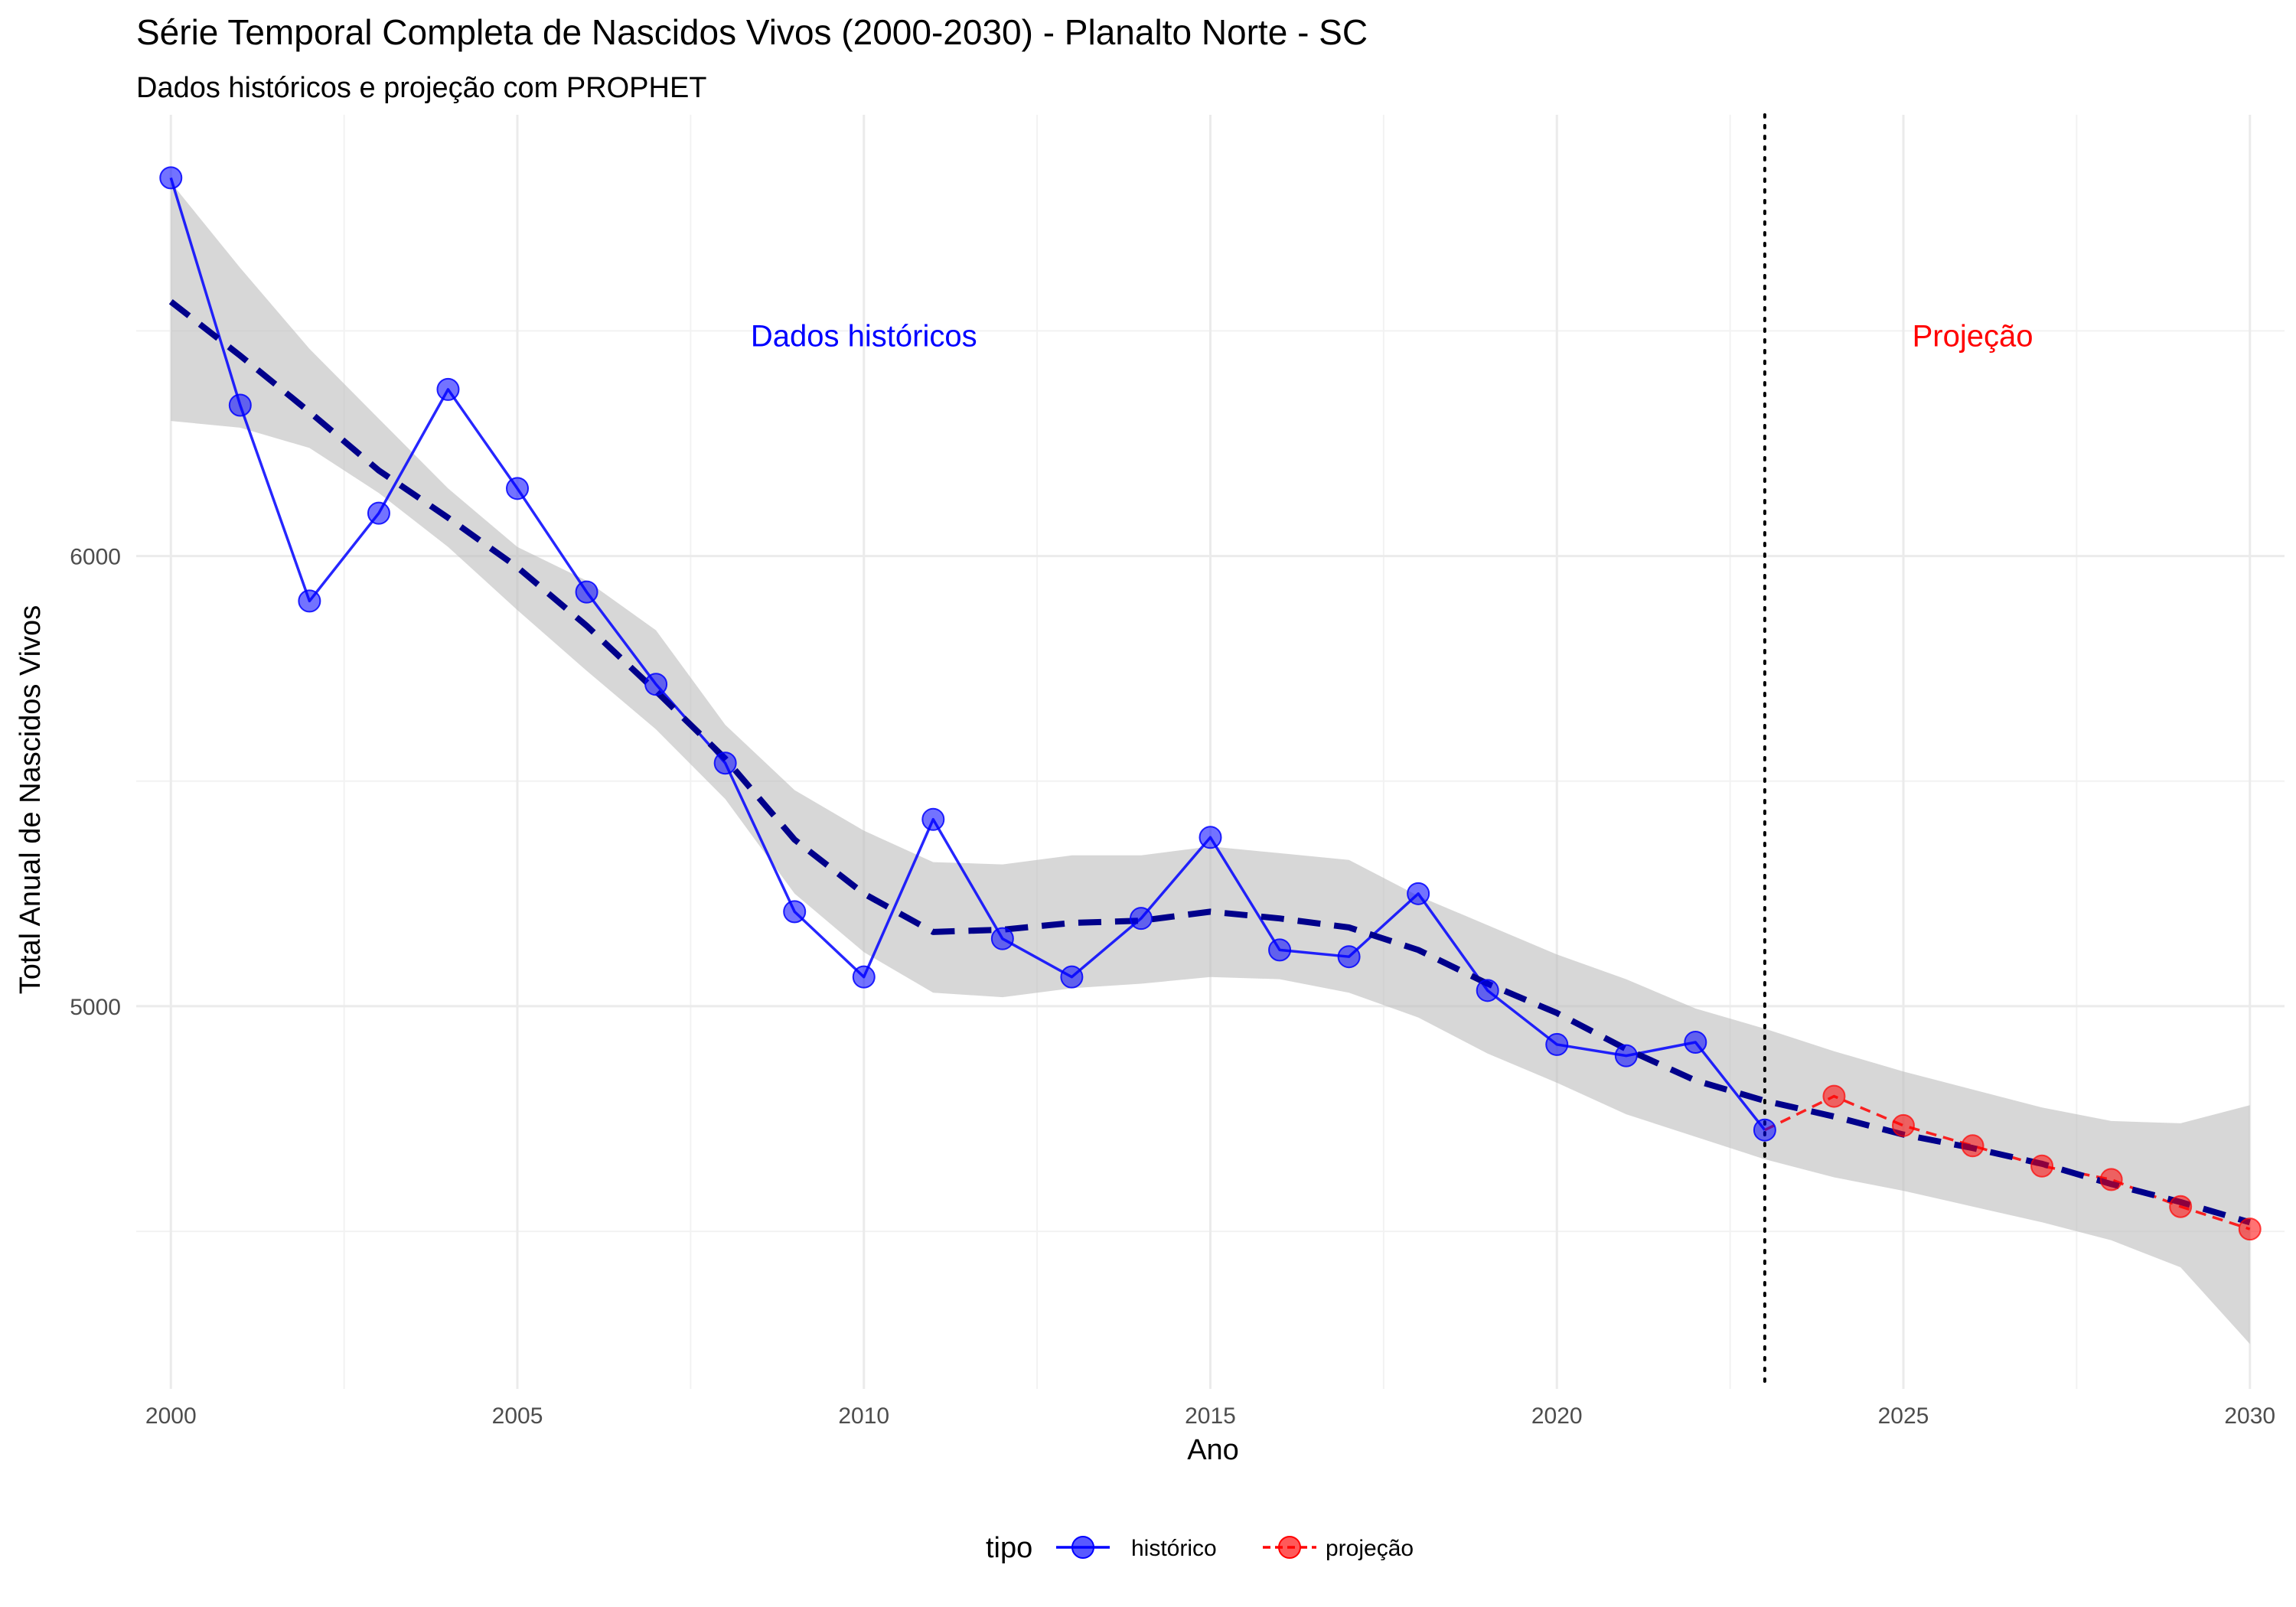 The height and width of the screenshot is (1607, 2296). What do you see at coordinates (1174, 1548) in the screenshot?
I see `legend-label: histórico` at bounding box center [1174, 1548].